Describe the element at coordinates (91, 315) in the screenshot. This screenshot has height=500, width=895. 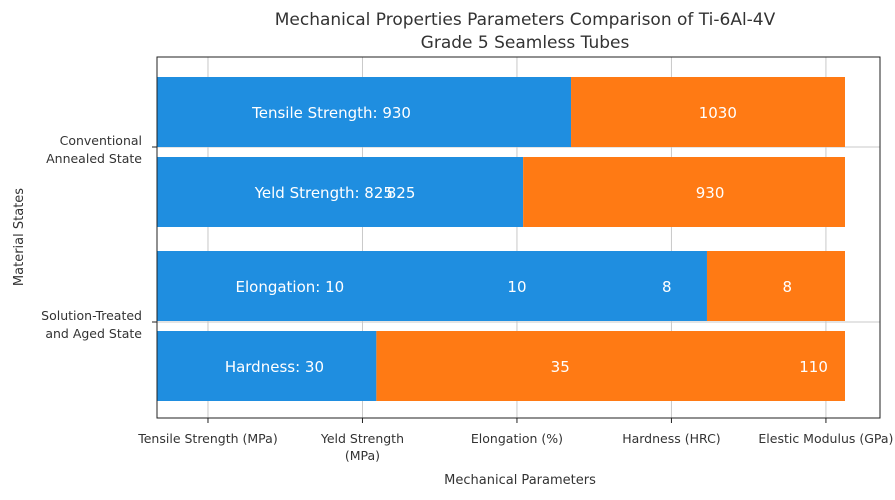
I see `y-group-label: Solution-Treated` at that location.